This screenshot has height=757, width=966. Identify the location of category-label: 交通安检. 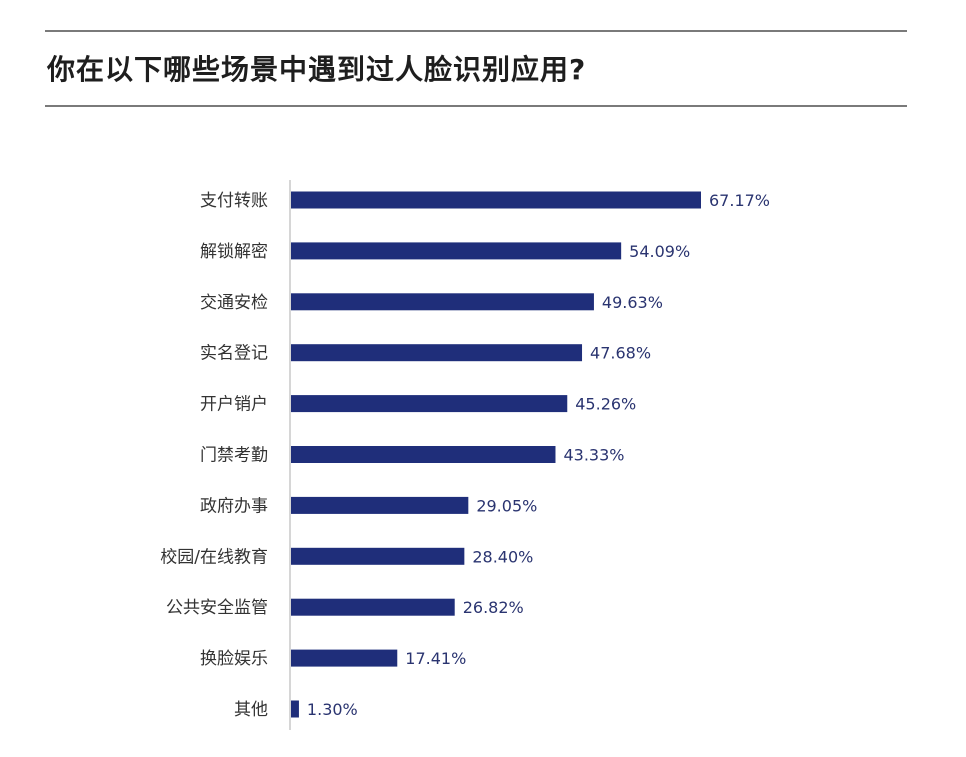
(234, 303).